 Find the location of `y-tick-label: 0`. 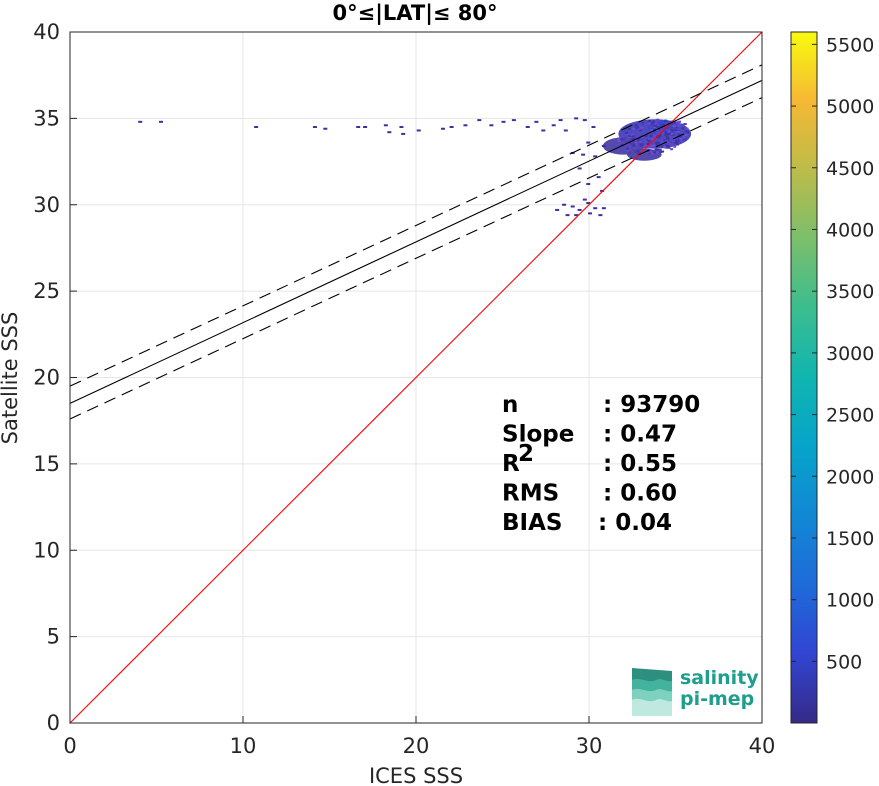

y-tick-label: 0 is located at coordinates (53, 723).